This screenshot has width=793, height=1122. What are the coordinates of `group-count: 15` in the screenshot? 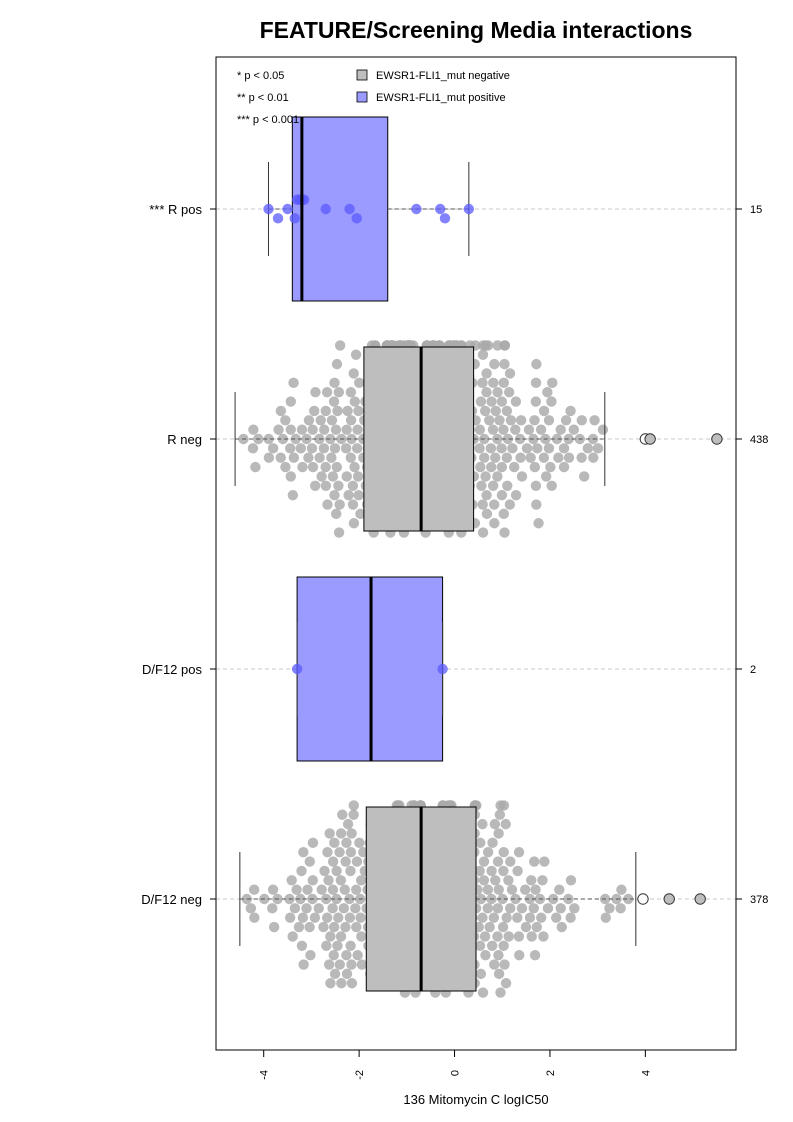 It's located at (756, 210).